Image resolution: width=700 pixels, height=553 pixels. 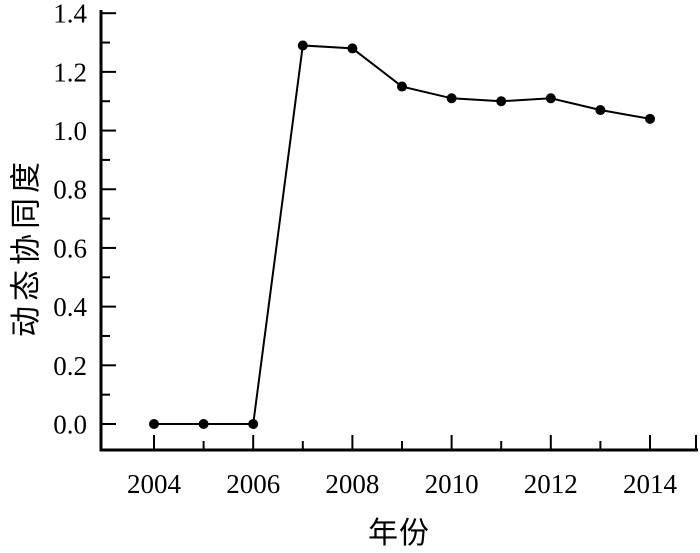 I want to click on x-tick-label: 2008, so click(x=352, y=484).